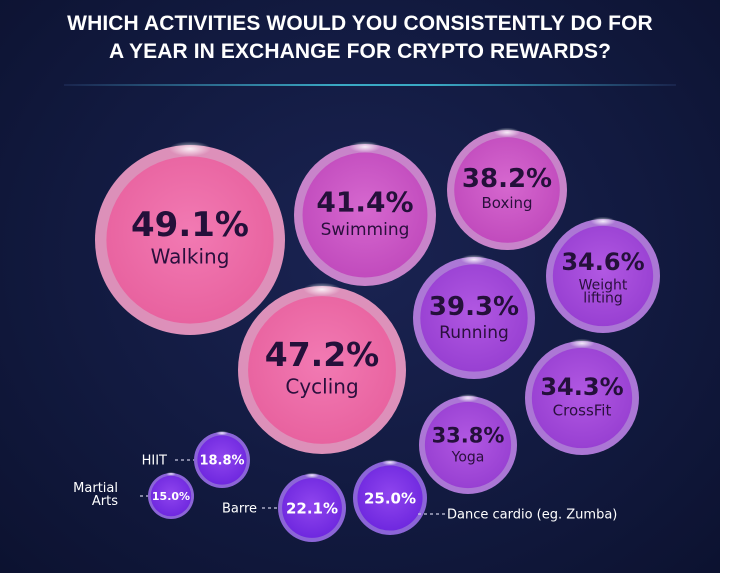 This screenshot has height=573, width=731. I want to click on bubble-body-running, so click(474, 318).